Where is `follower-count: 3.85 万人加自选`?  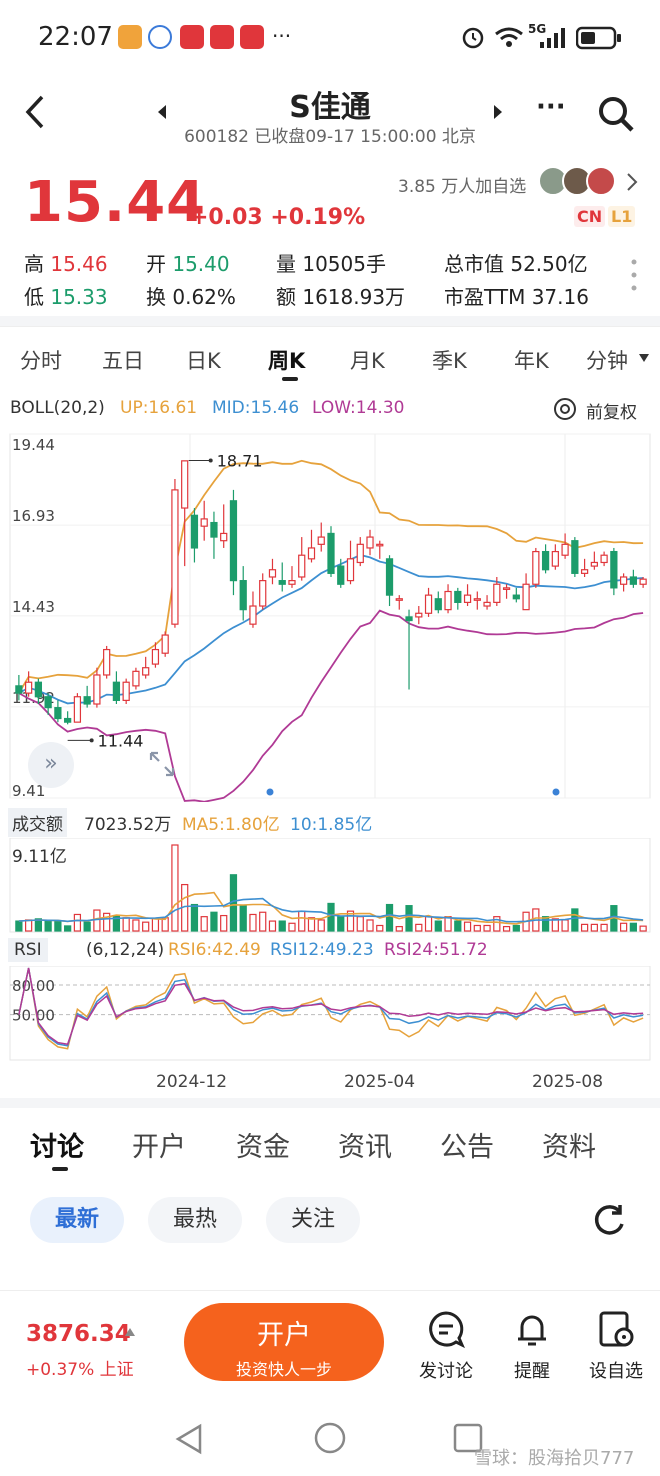
follower-count: 3.85 万人加自选 is located at coordinates (462, 187).